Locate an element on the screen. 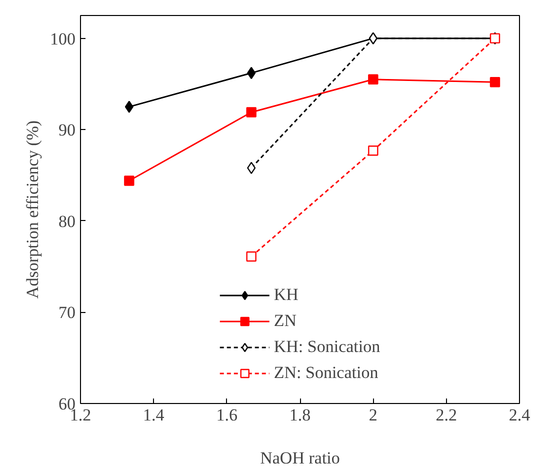 This screenshot has height=470, width=559. legend-label: KH is located at coordinates (286, 295).